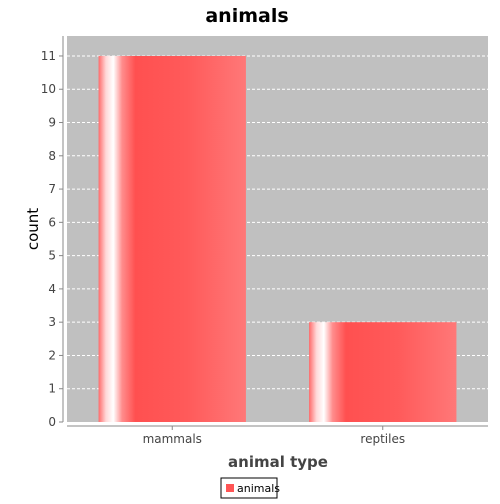 The image size is (500, 504). Describe the element at coordinates (230, 488) in the screenshot. I see `legend-swatch` at that location.